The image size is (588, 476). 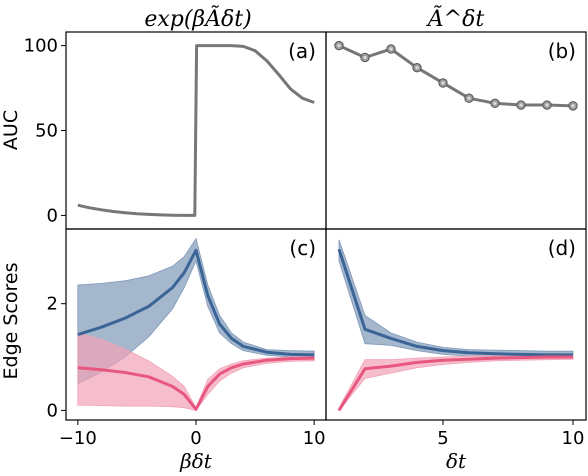 I want to click on y-tick-label: 100, so click(x=41, y=46).